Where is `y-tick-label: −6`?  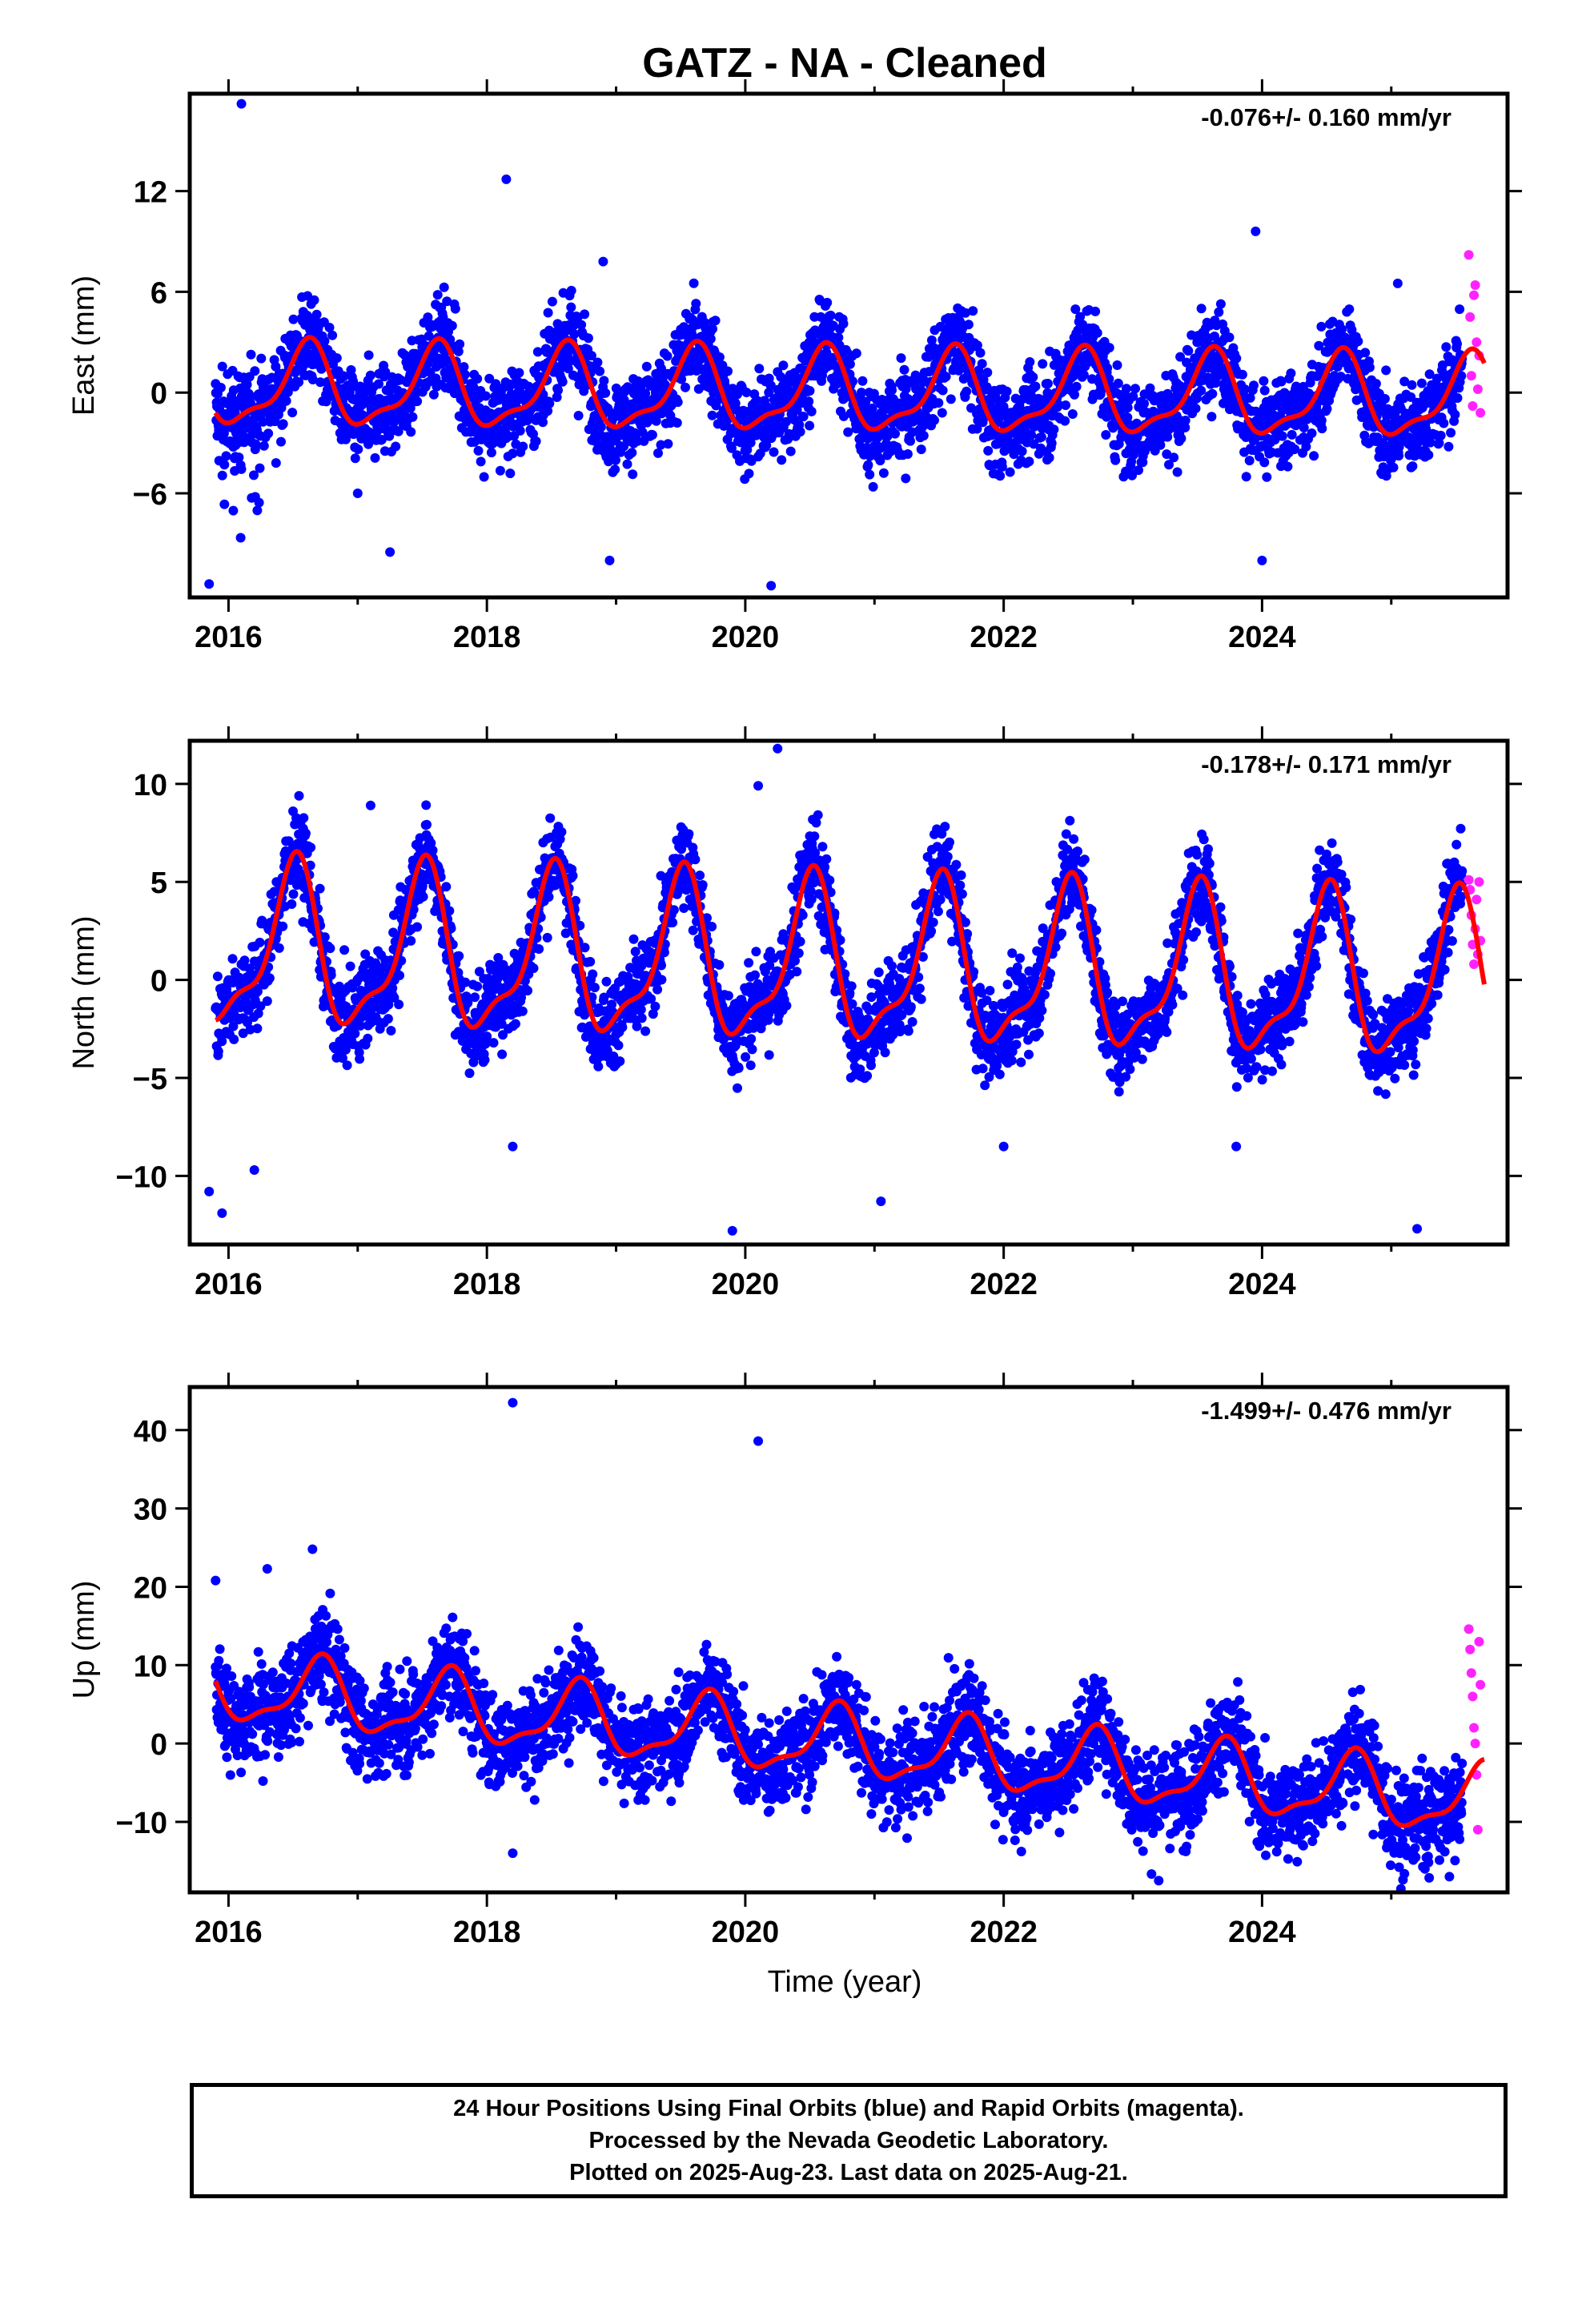
y-tick-label: −6 is located at coordinates (150, 495).